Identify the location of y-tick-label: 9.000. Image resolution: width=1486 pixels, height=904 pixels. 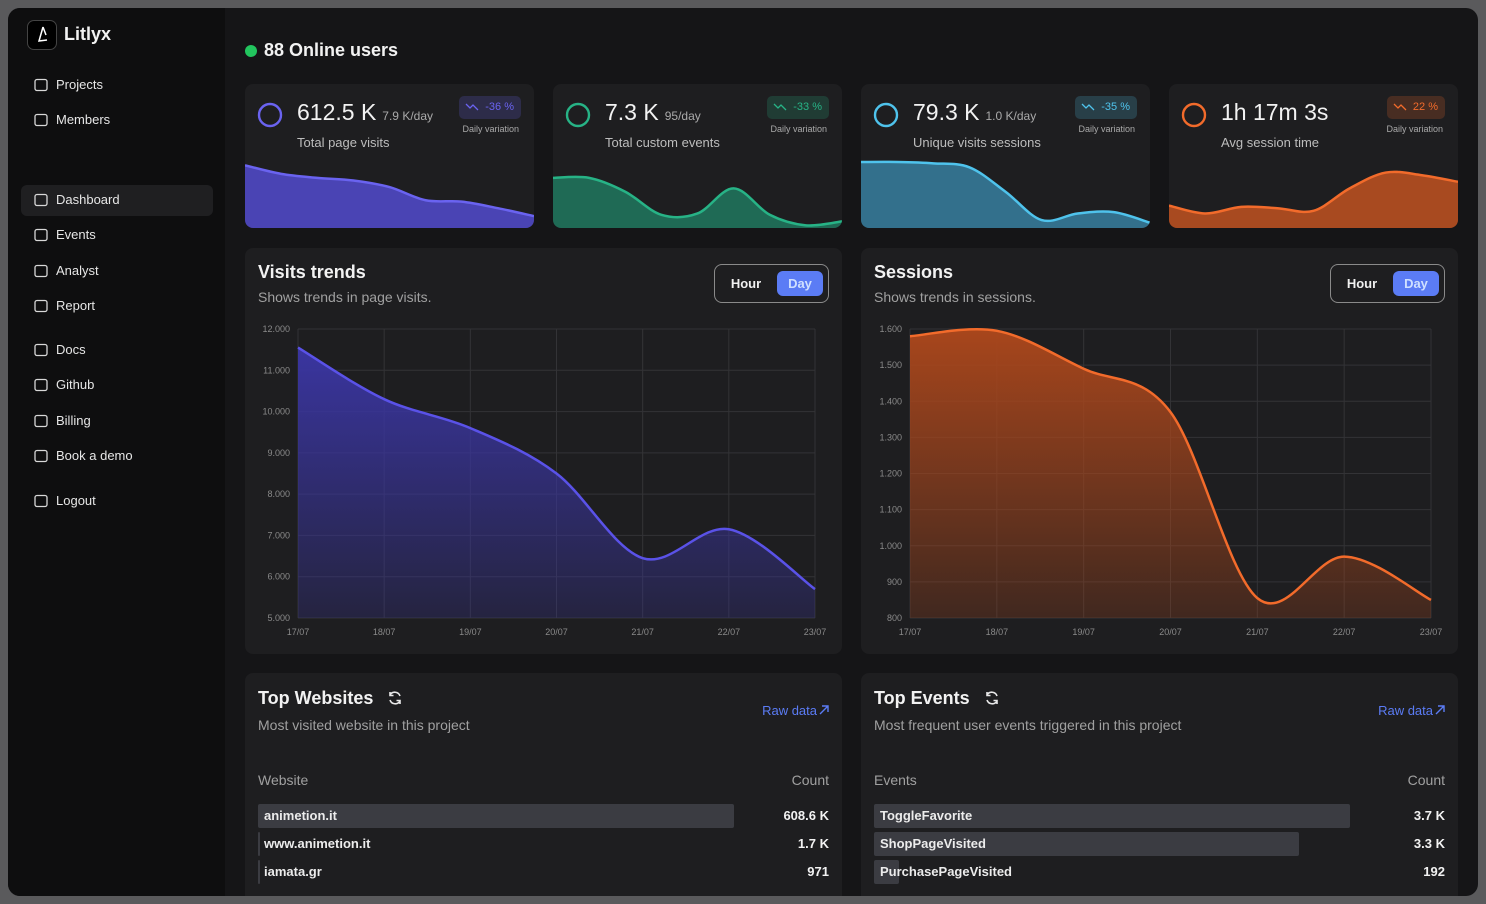
(278, 453).